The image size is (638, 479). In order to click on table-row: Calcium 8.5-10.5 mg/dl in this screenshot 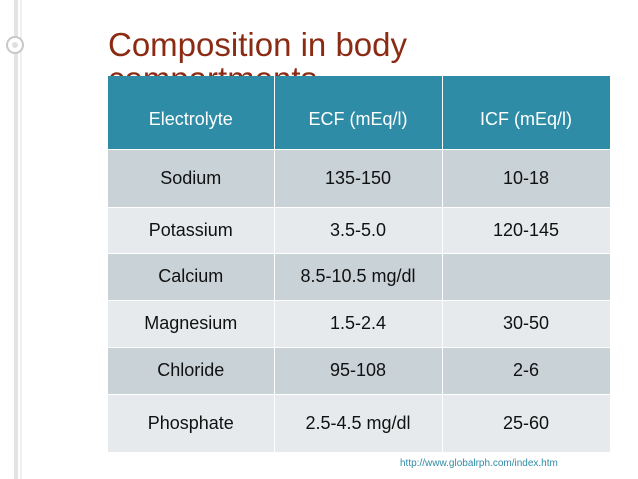, I will do `click(359, 276)`.